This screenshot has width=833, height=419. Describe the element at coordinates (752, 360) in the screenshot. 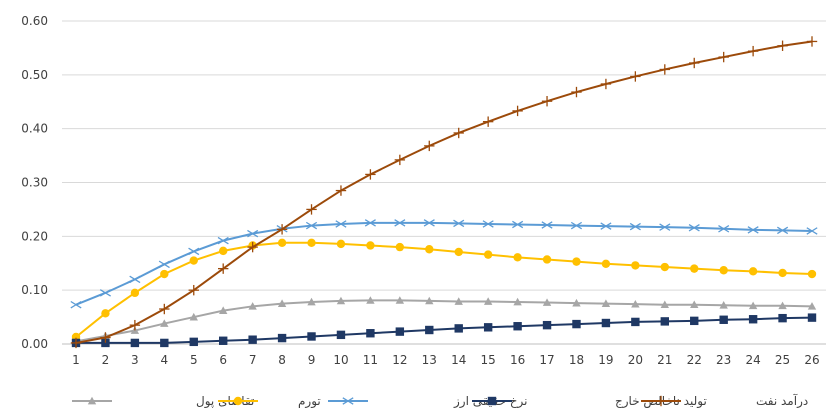

I see `x-tick-label: 24` at that location.